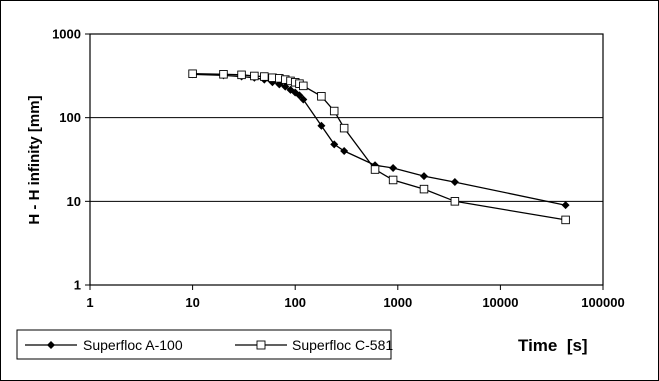 The width and height of the screenshot is (659, 381). Describe the element at coordinates (71, 160) in the screenshot. I see `y-axis: 1 10 100 1000` at that location.